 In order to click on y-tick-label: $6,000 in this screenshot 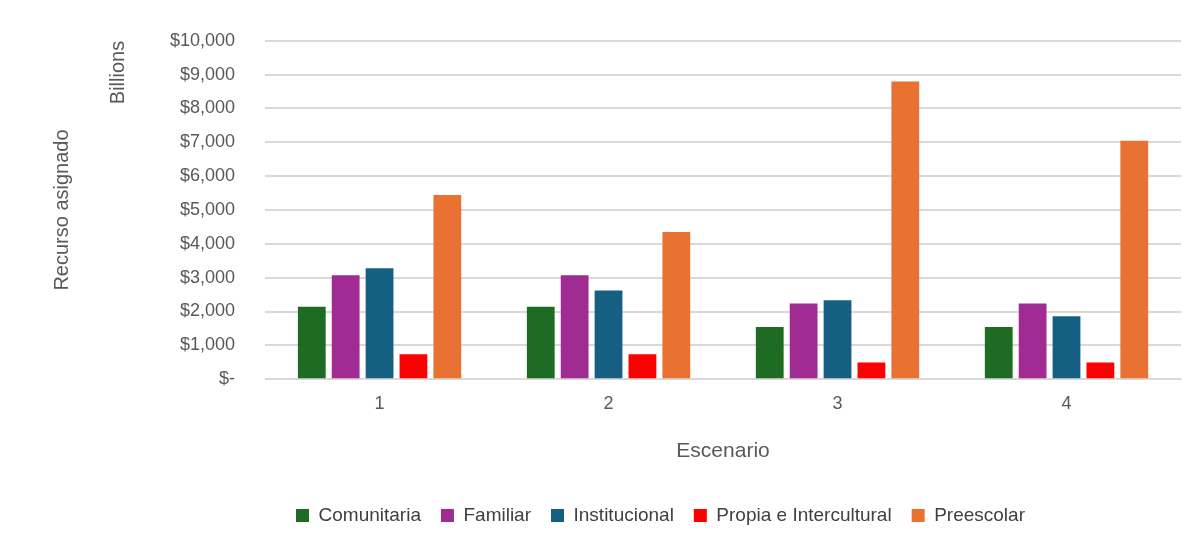, I will do `click(208, 175)`.